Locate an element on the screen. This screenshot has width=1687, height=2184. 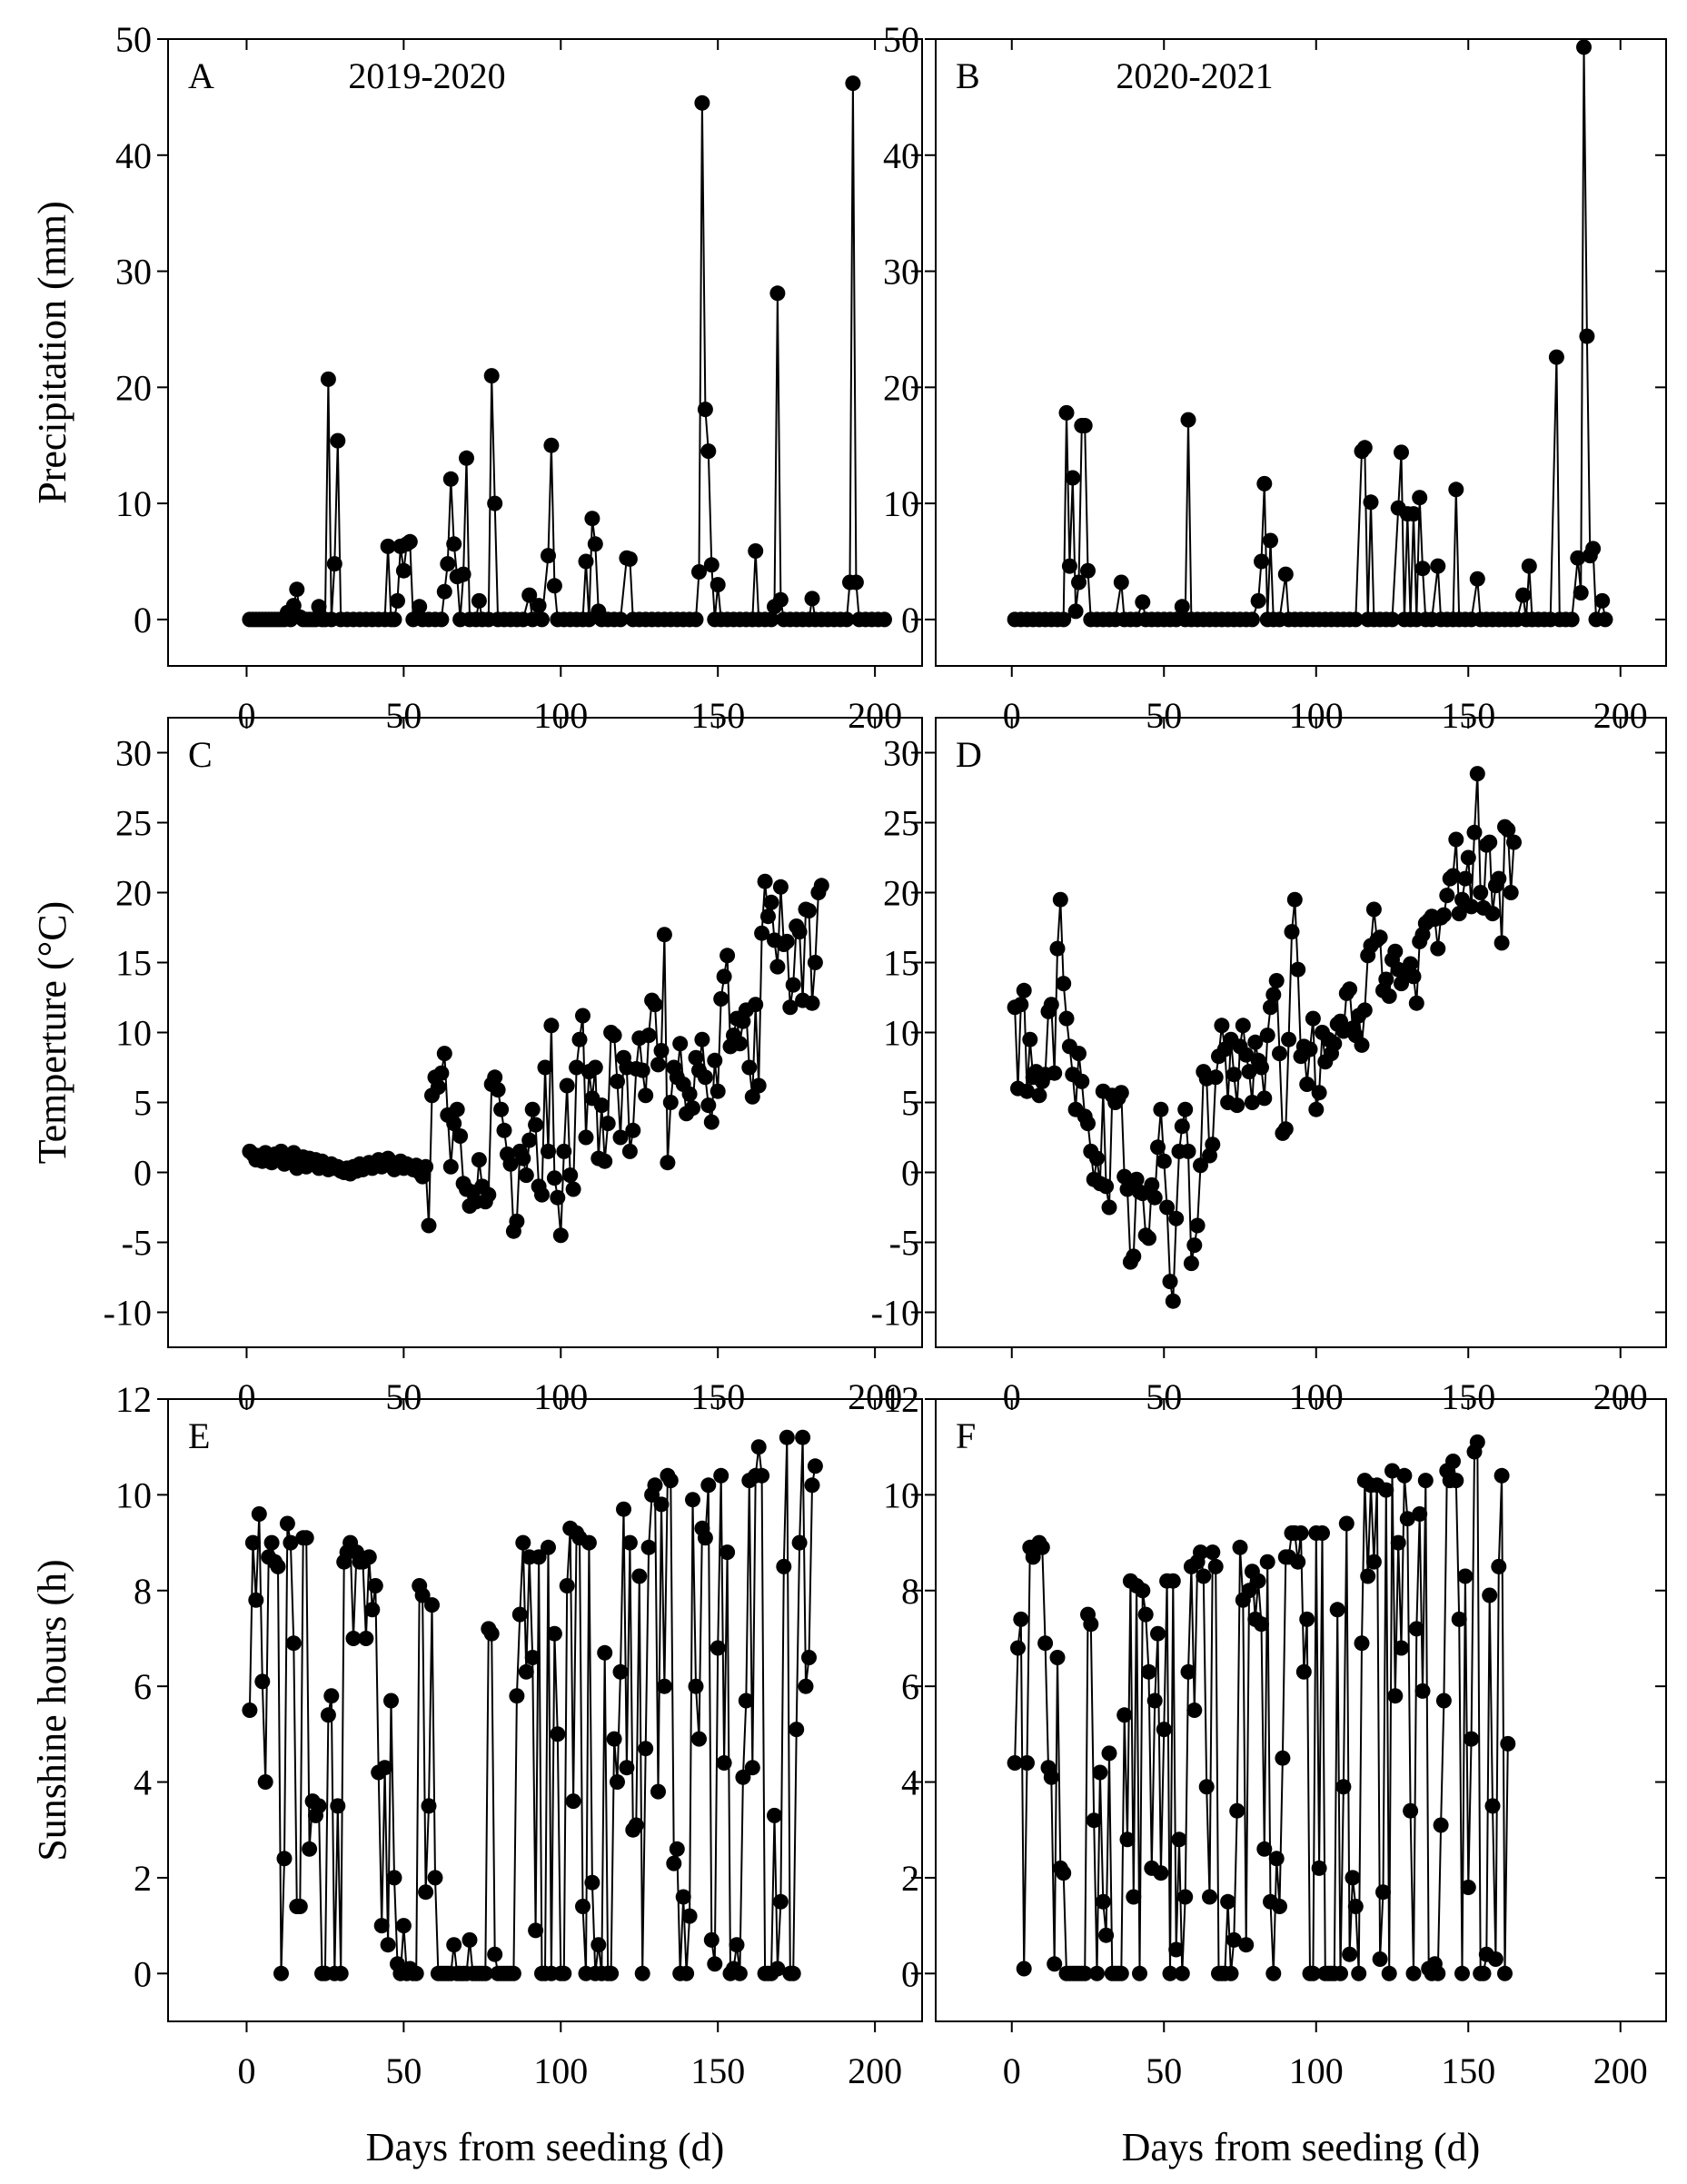
y-tick-label: 15 is located at coordinates (133, 963).